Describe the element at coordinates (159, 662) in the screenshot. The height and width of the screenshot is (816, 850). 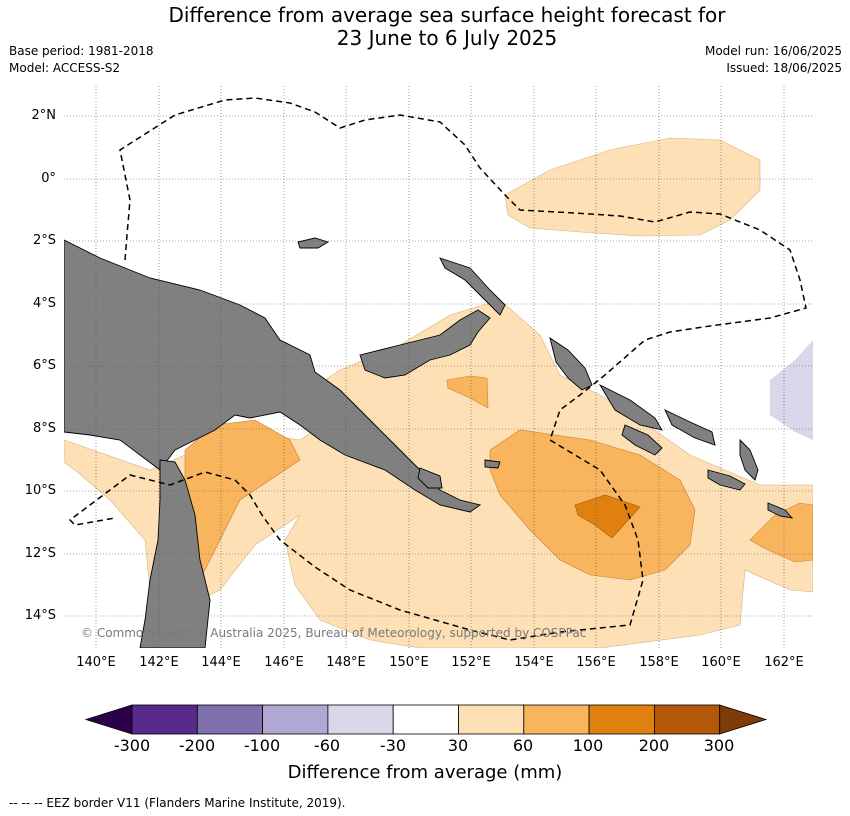
I see `lon-label-142e: 142°E` at that location.